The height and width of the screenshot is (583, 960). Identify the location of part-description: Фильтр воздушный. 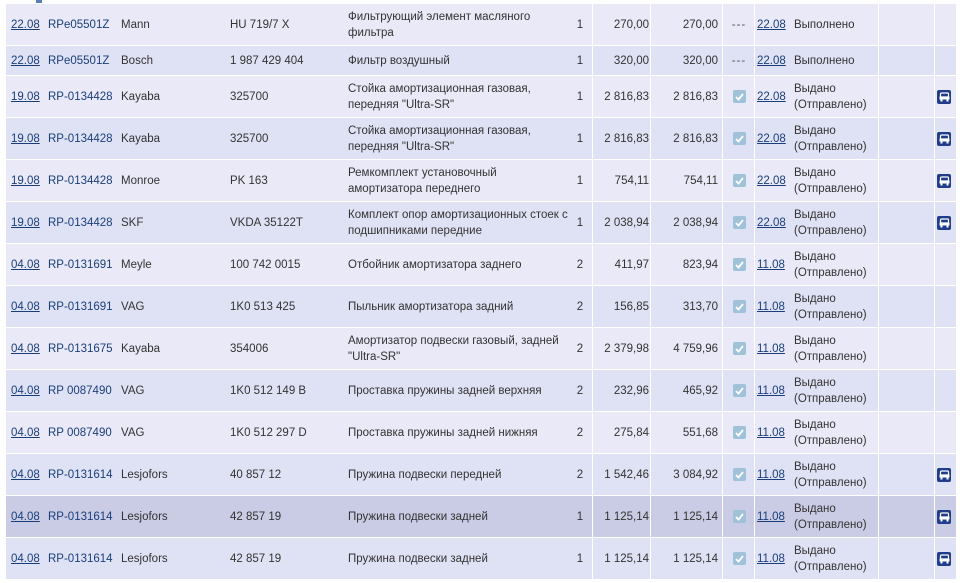
(399, 60).